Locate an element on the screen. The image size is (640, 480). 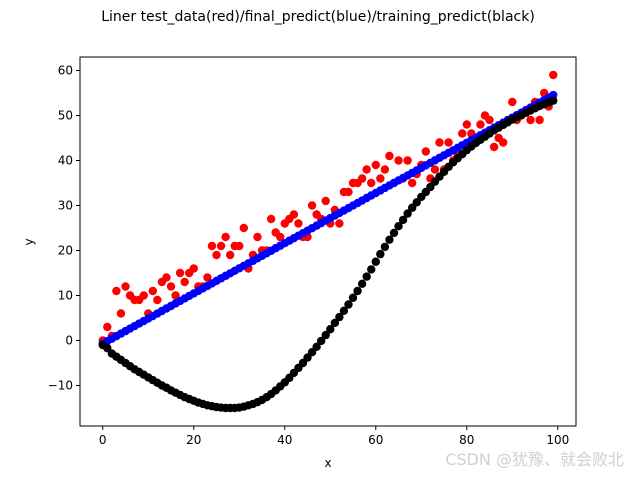
x-tick-label: 60 is located at coordinates (375, 440).